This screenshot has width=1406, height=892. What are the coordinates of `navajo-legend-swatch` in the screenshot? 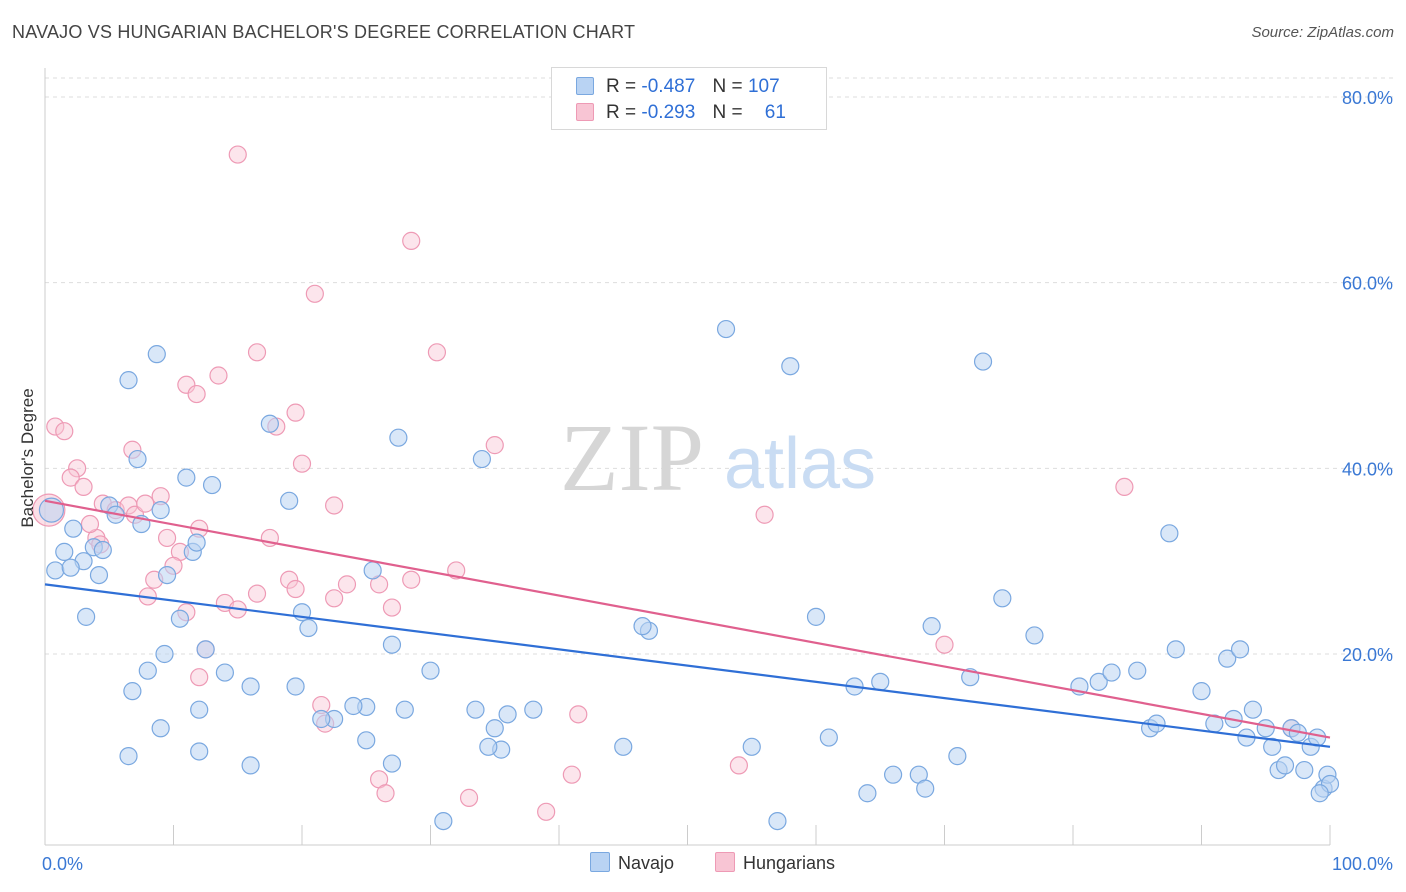 It's located at (600, 862).